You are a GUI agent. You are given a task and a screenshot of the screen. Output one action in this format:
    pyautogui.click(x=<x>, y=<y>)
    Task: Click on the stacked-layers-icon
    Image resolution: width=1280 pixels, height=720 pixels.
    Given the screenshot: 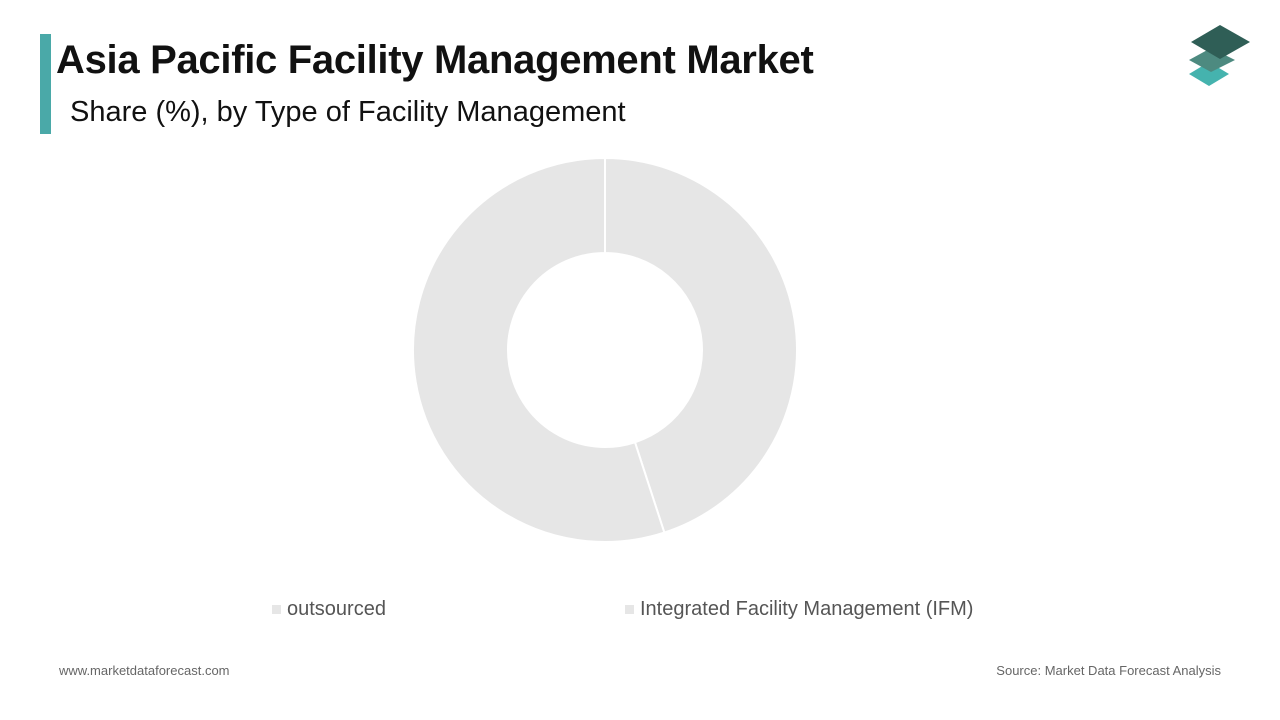 What is the action you would take?
    pyautogui.click(x=1219, y=55)
    